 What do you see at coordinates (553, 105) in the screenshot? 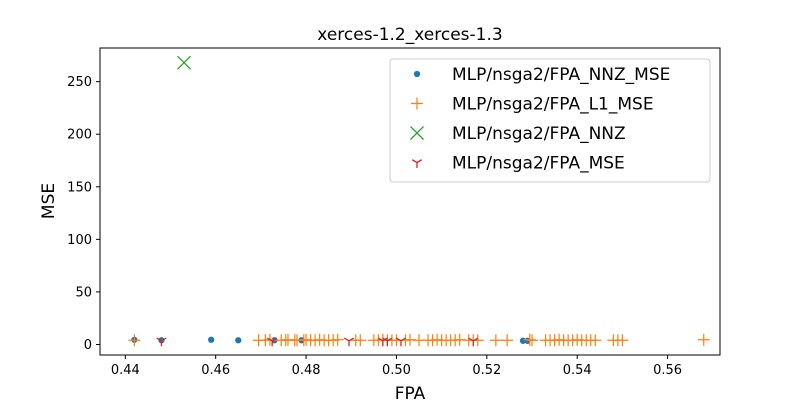
I see `legend-label: MLP/nsga2/FPA_L1_MSE` at bounding box center [553, 105].